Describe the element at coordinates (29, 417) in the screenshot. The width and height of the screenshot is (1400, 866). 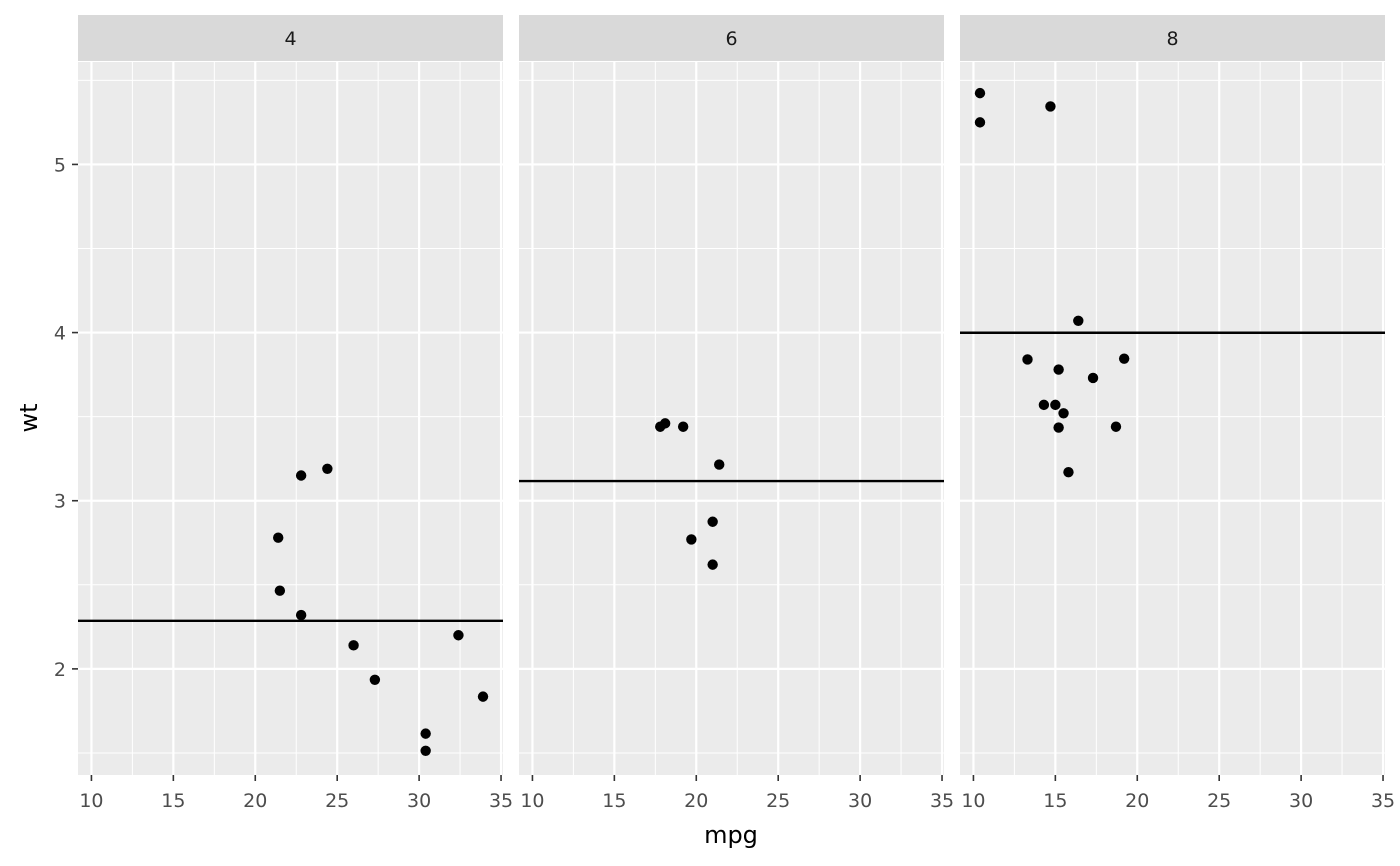
I see `y-axis-title: wt` at that location.